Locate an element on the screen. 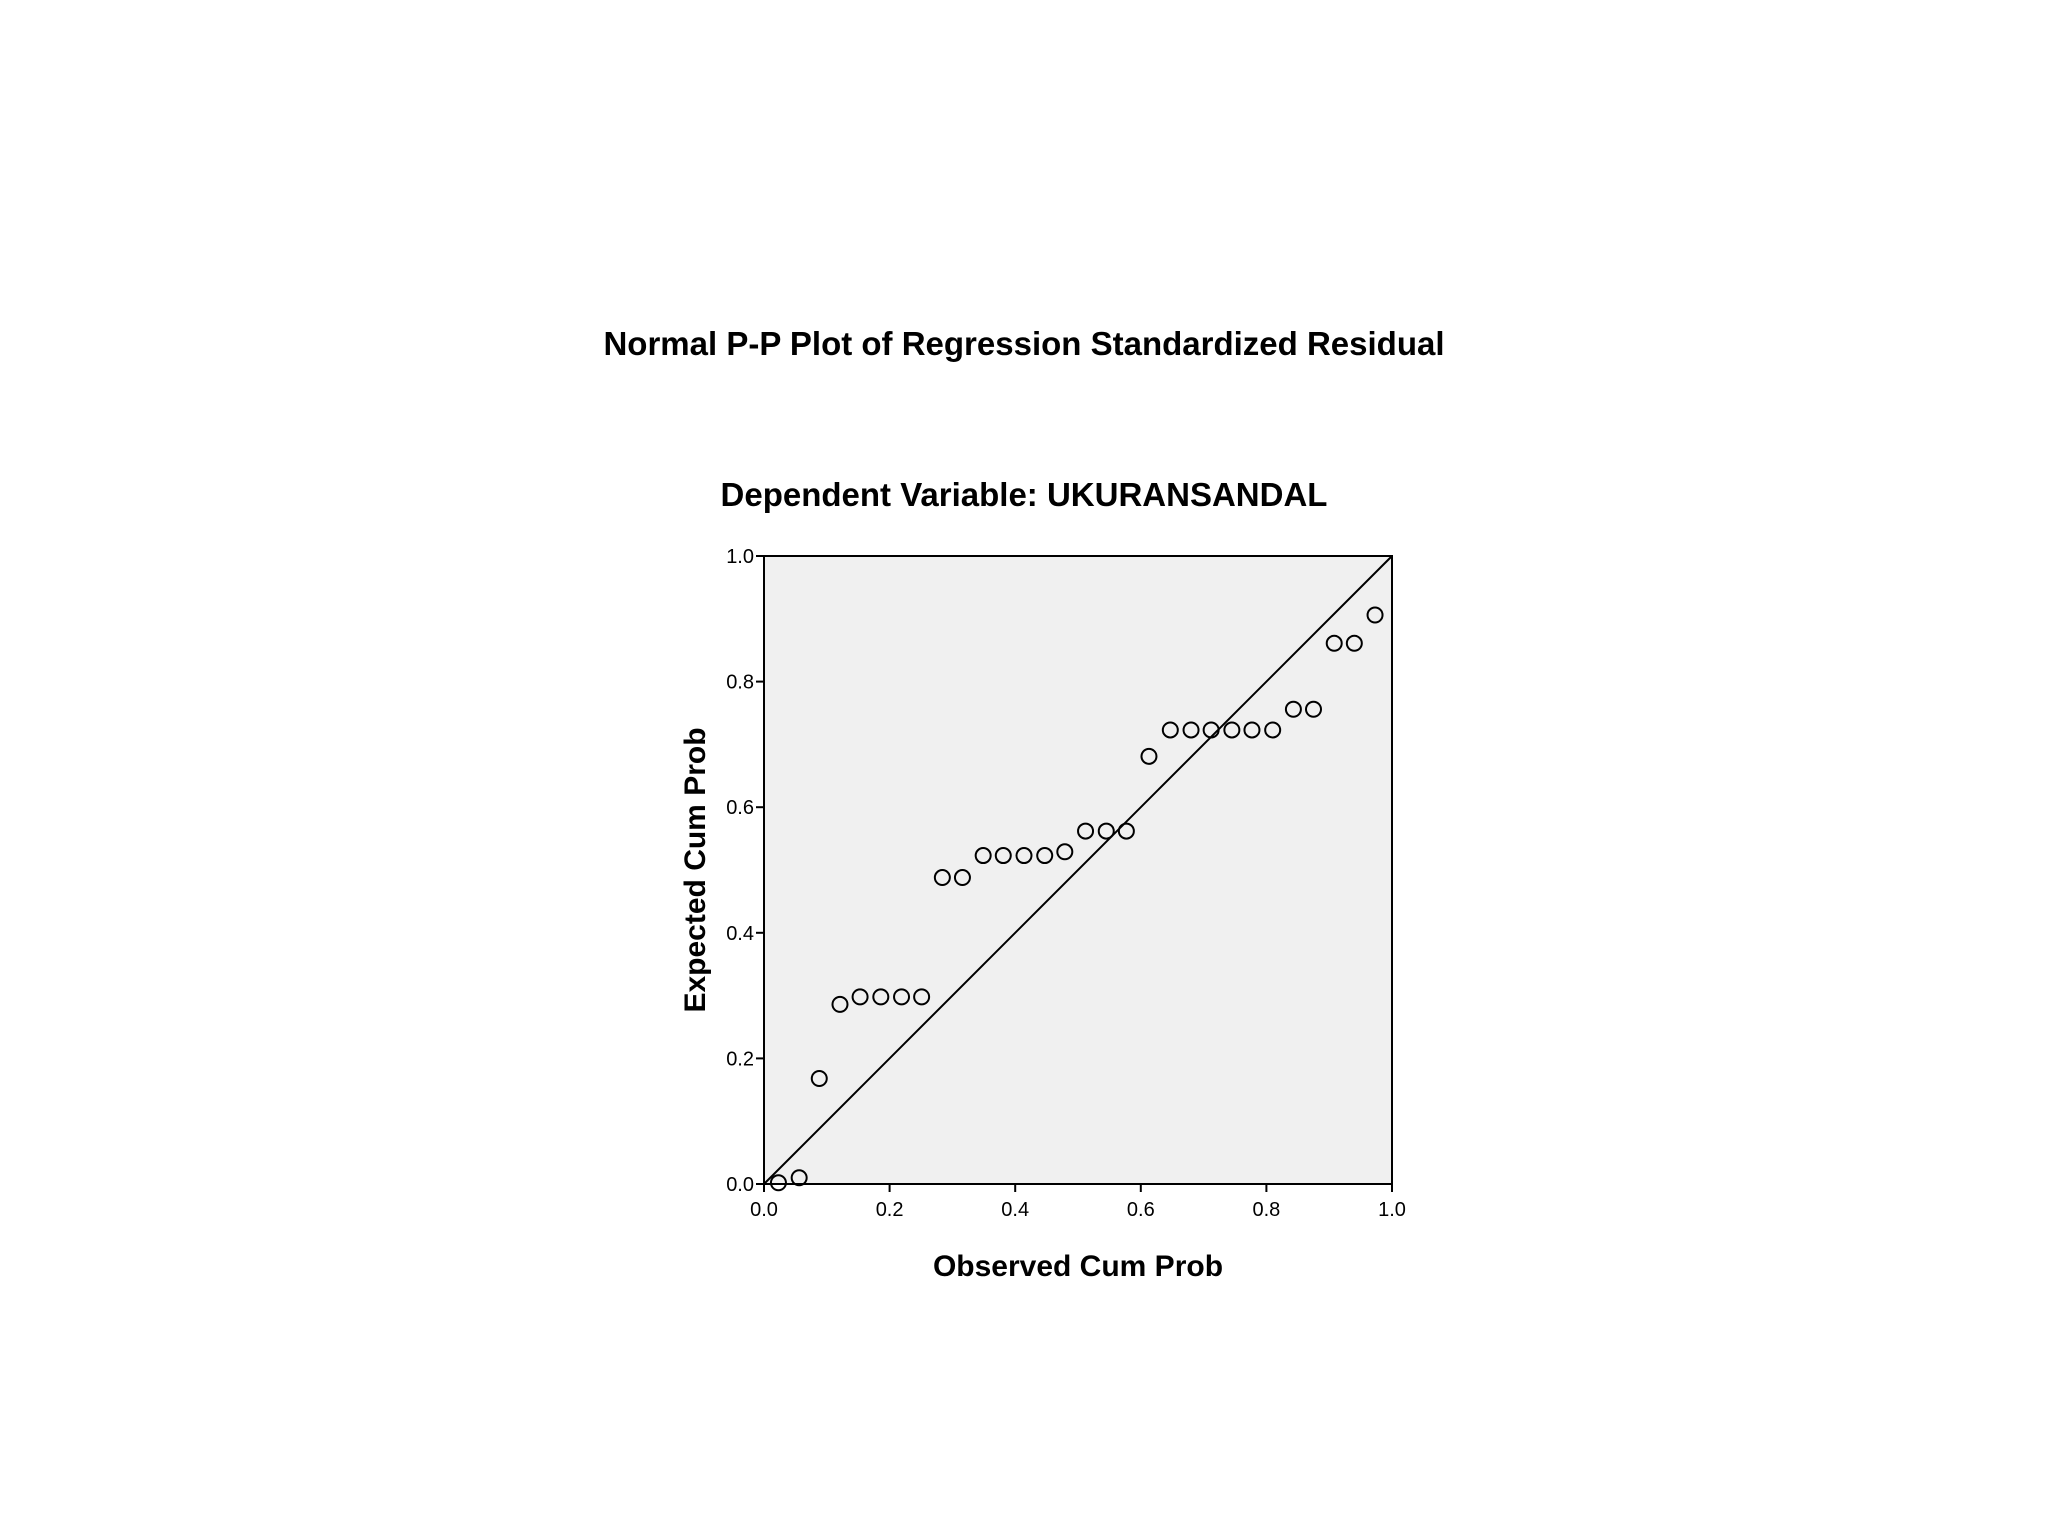 The image size is (2048, 1536). y-tick-label: 1.0 is located at coordinates (740, 557).